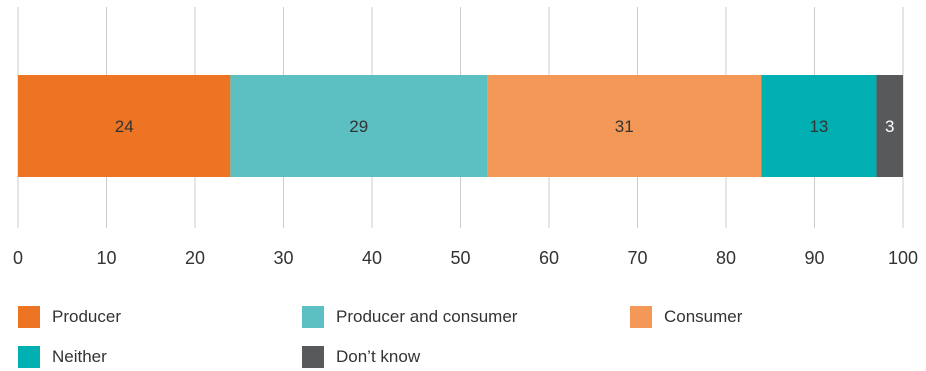 This screenshot has height=371, width=926. Describe the element at coordinates (29, 357) in the screenshot. I see `legend-swatch-neither` at that location.